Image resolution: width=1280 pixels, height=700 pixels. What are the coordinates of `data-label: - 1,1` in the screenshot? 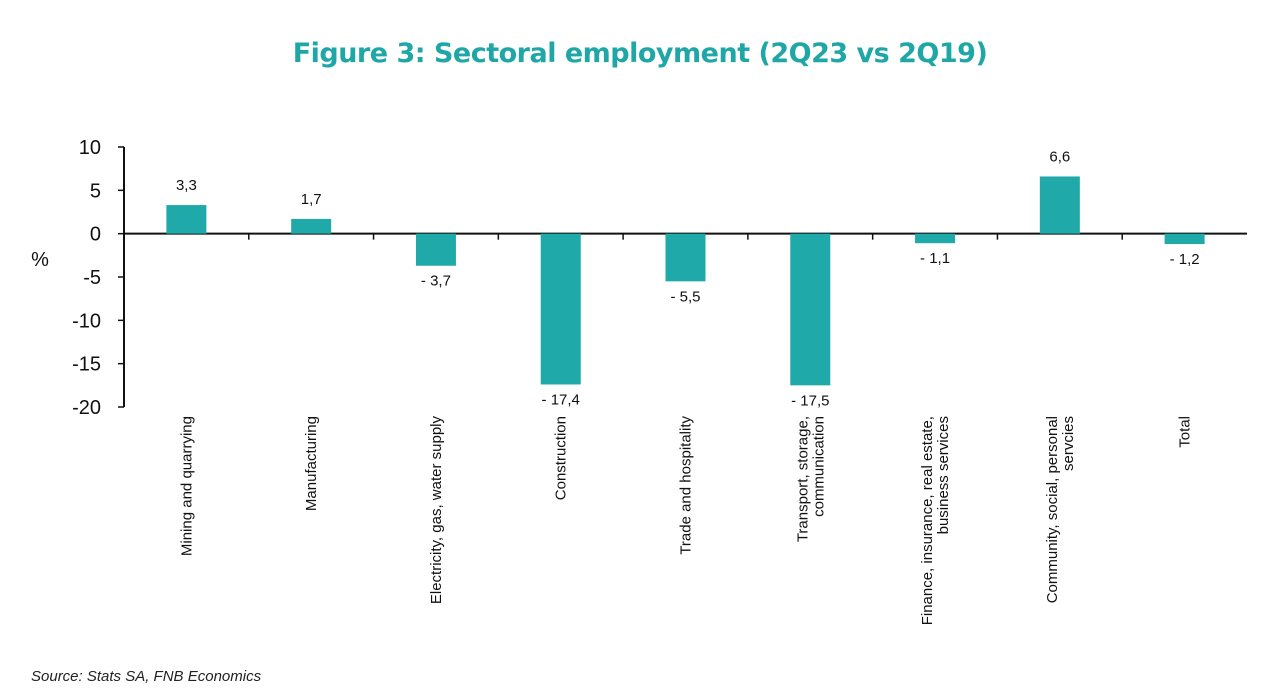 It's located at (935, 258).